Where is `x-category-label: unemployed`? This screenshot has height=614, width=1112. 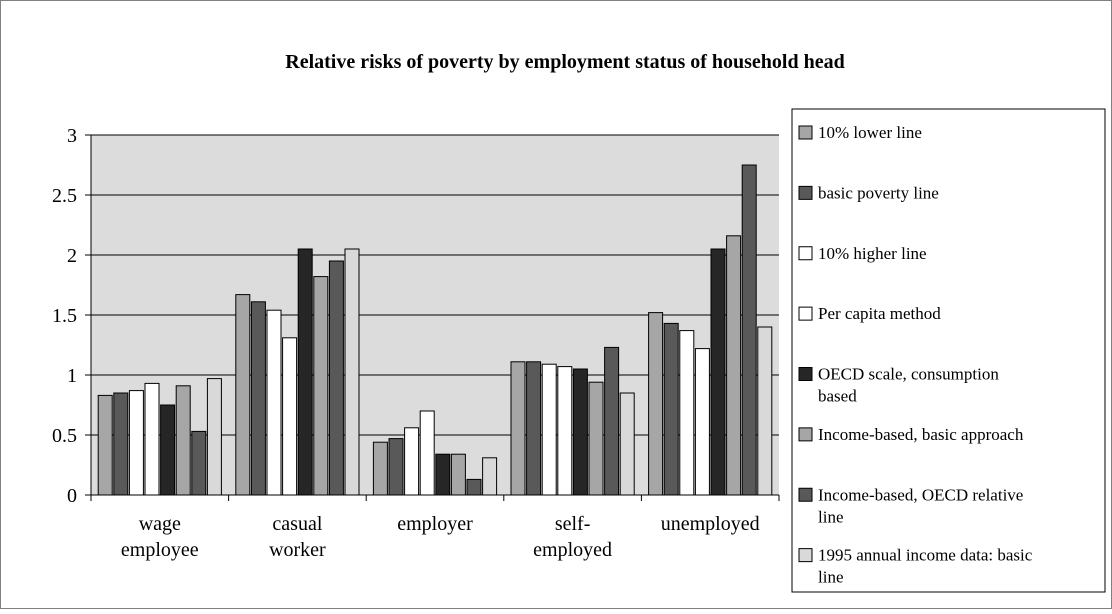 x-category-label: unemployed is located at coordinates (710, 524).